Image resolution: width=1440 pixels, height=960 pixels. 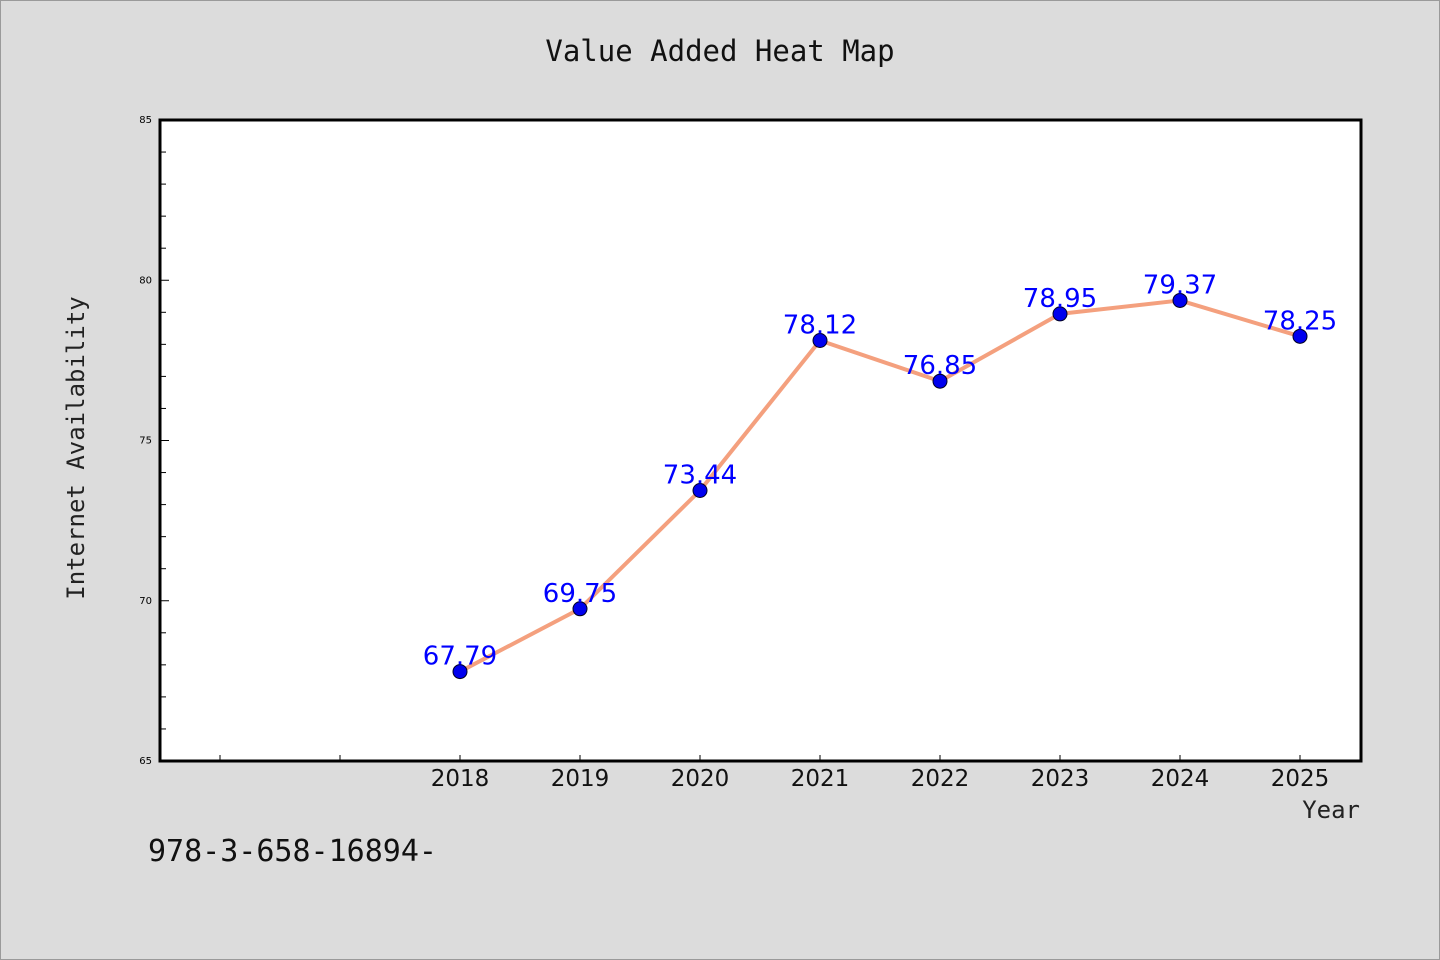 I want to click on y-tick-label: 85, so click(x=145, y=120).